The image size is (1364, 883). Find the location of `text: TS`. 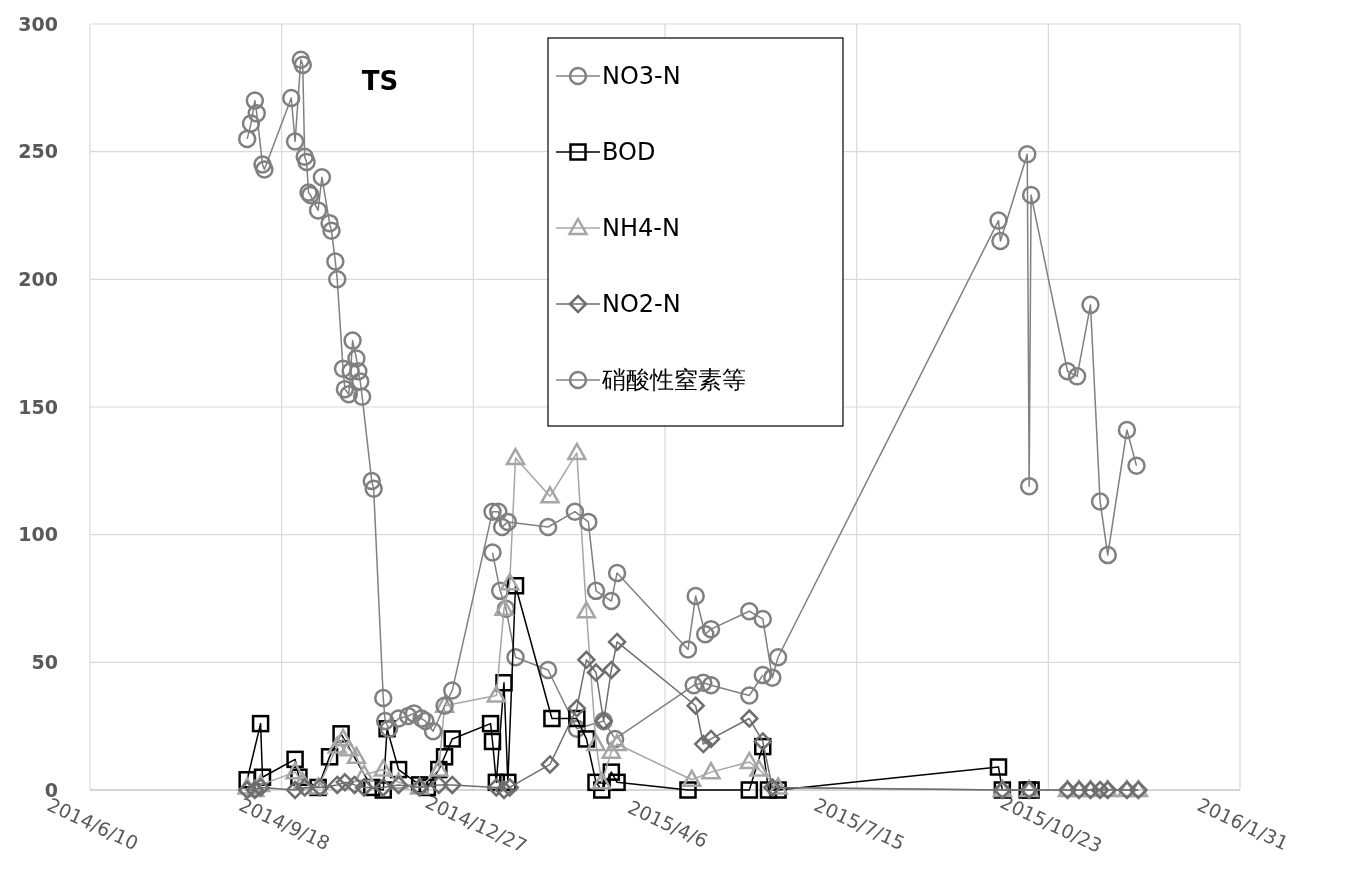

text: TS is located at coordinates (380, 81).